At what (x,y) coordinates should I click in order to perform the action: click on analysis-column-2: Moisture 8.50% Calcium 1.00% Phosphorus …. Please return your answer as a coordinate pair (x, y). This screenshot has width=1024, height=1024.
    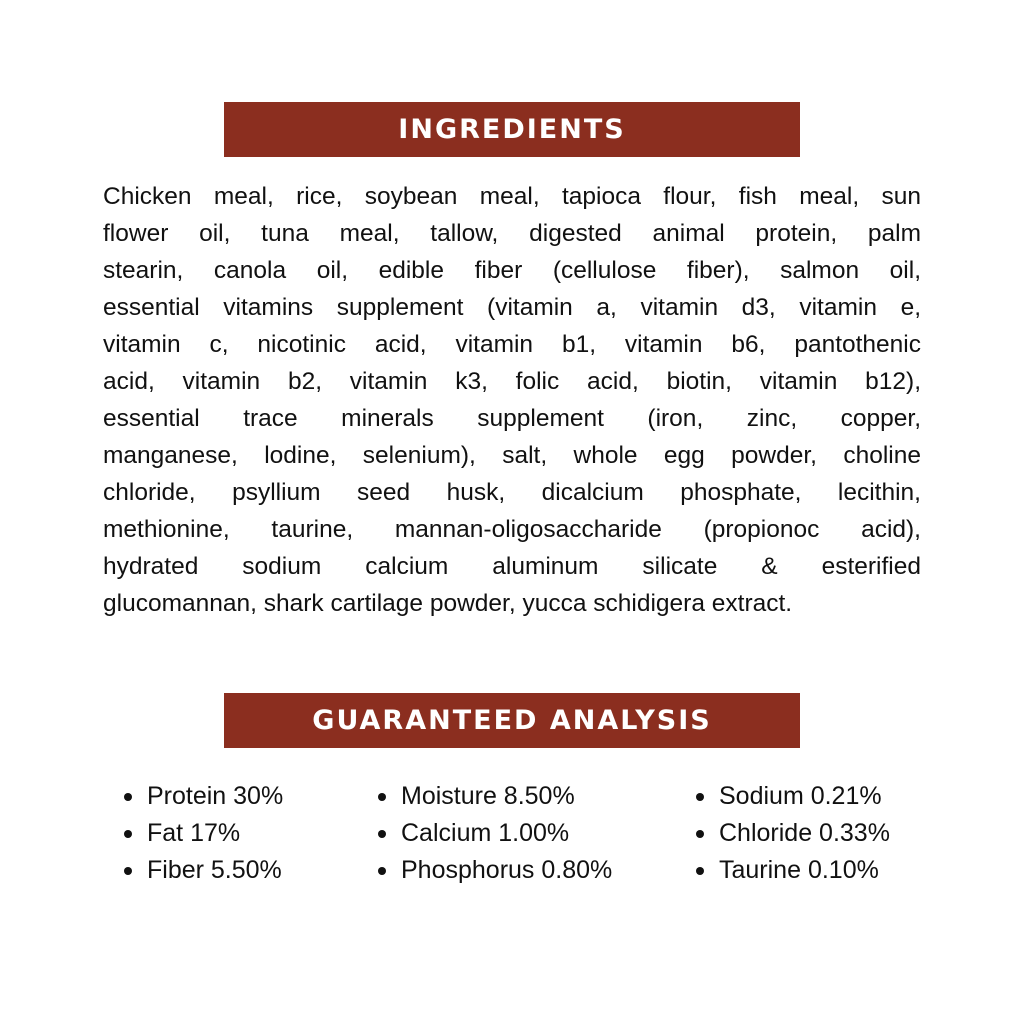
    Looking at the image, I should click on (495, 833).